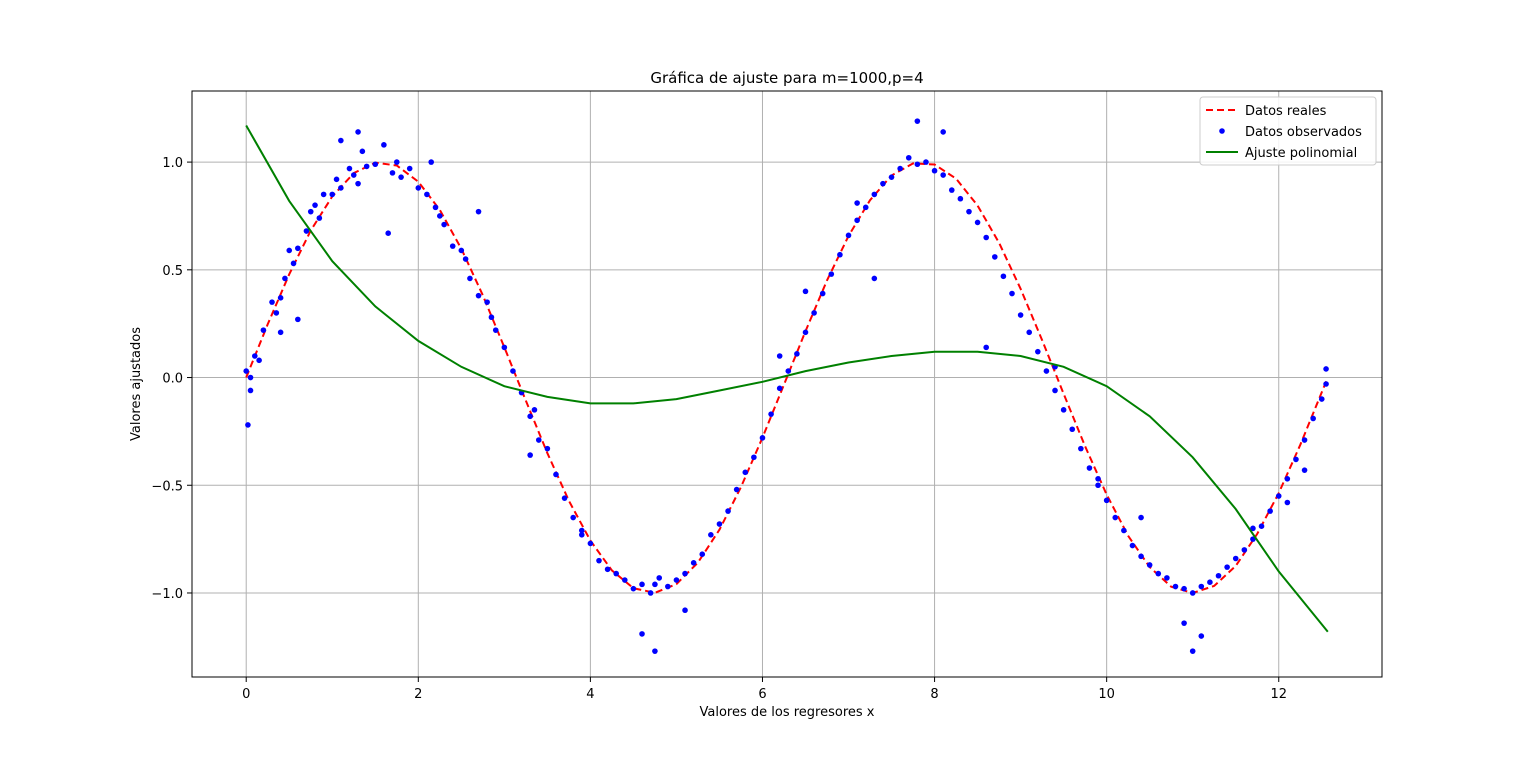 The height and width of the screenshot is (759, 1536). What do you see at coordinates (590, 694) in the screenshot?
I see `x-tick-label: 4` at bounding box center [590, 694].